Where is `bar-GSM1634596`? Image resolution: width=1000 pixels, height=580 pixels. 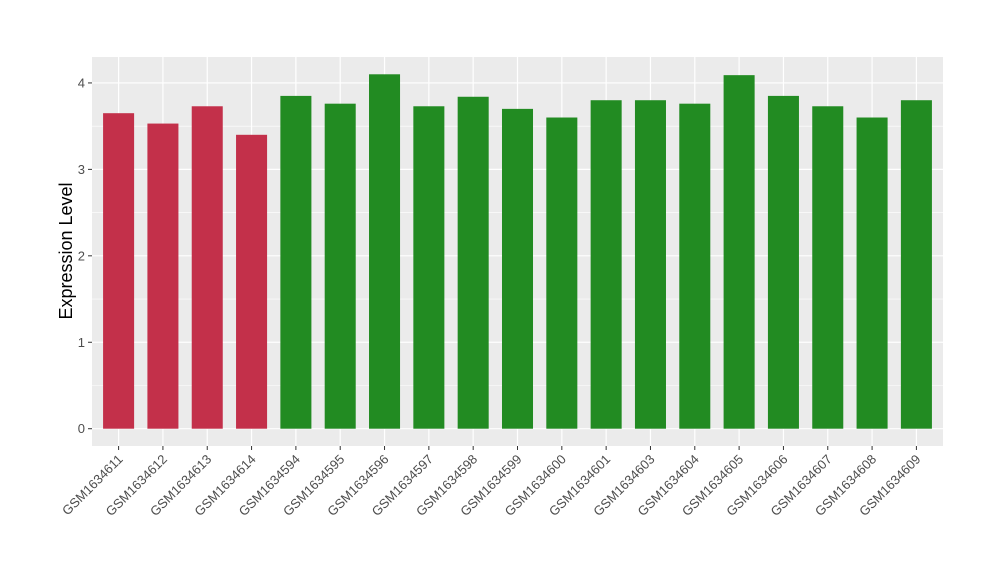
bar-GSM1634596 is located at coordinates (385, 251).